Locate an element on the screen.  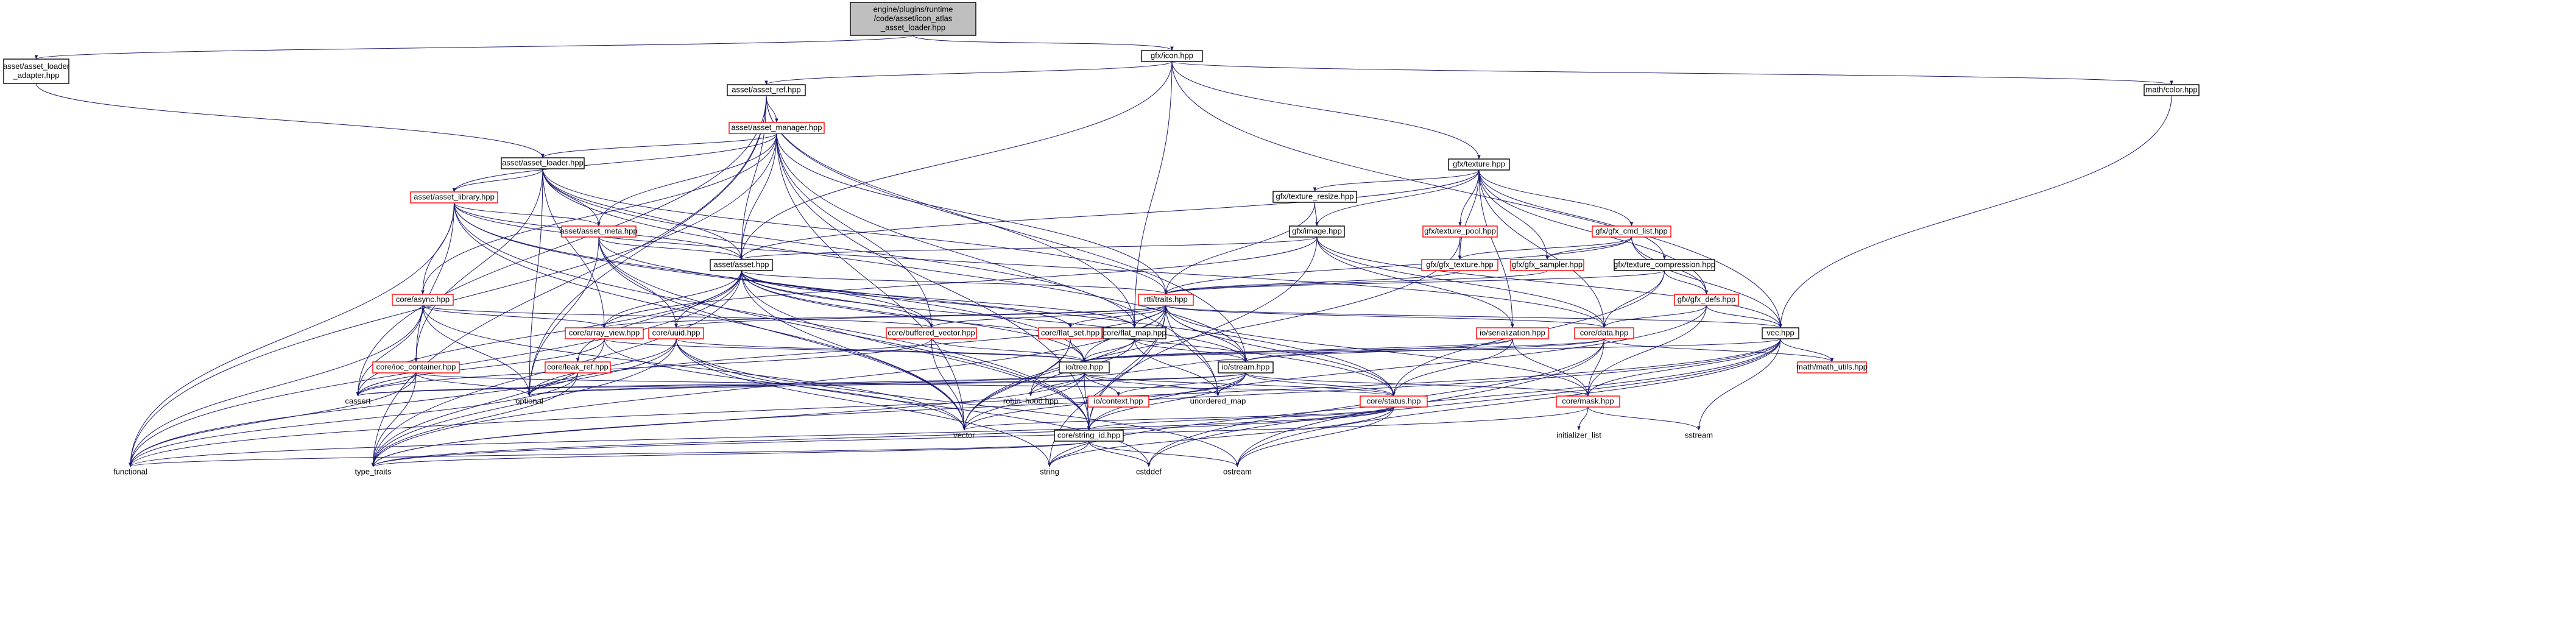
node-buffered-vector: core/buffered_vector.hpp is located at coordinates (931, 333).